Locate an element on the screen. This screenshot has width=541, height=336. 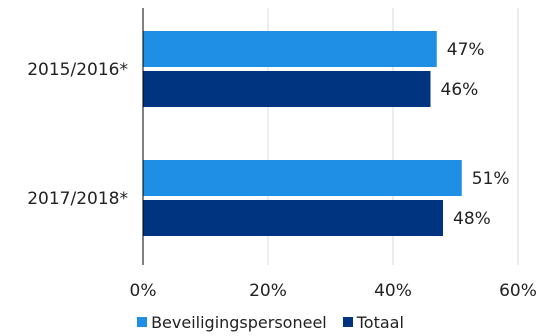
x-tick-label: 20% is located at coordinates (268, 291).